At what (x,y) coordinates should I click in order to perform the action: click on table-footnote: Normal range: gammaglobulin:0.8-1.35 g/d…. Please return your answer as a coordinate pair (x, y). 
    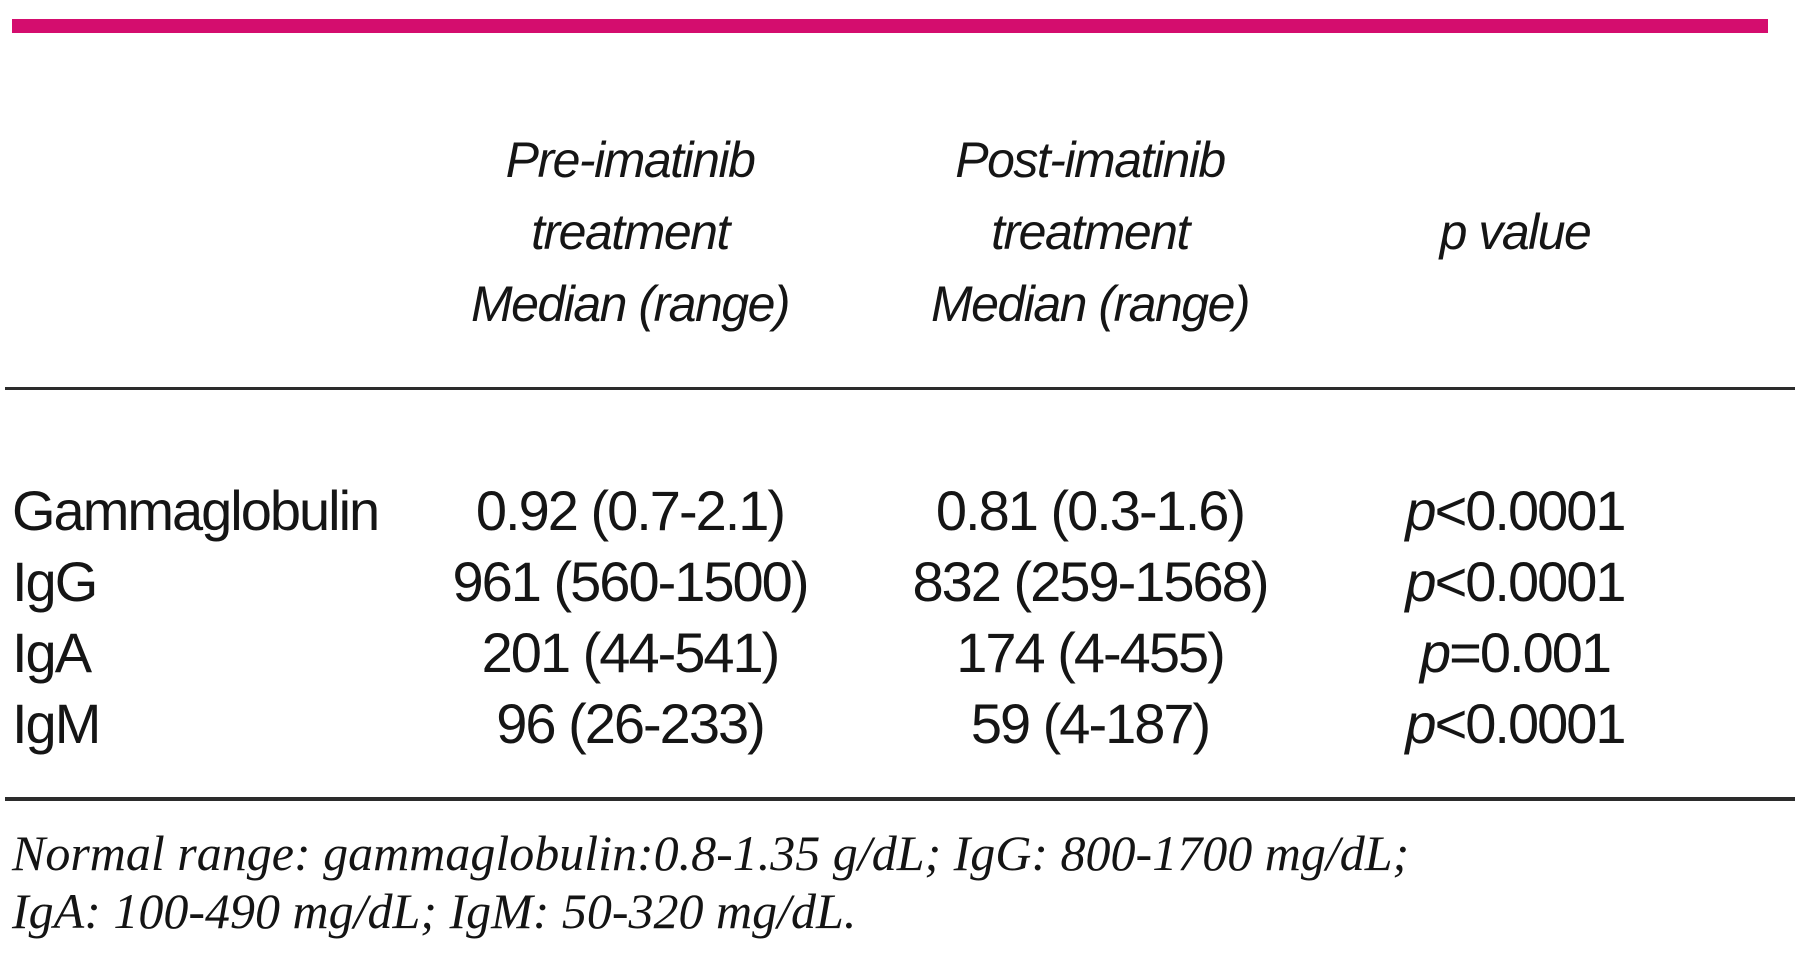
    Looking at the image, I should click on (710, 882).